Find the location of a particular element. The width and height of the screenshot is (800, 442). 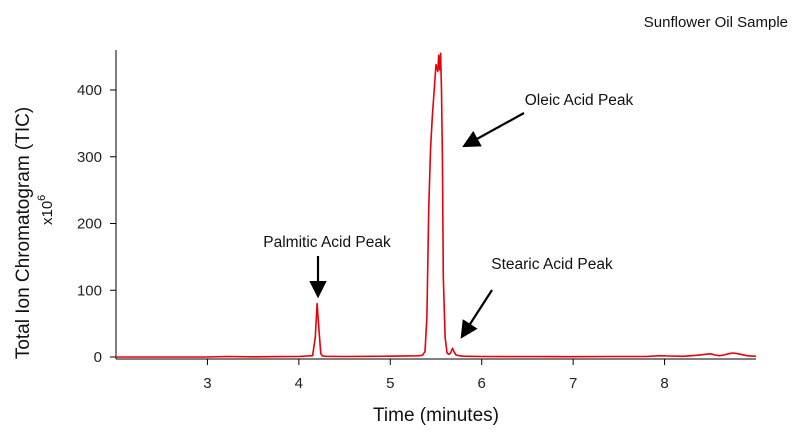

annotation-oleic-arrow is located at coordinates (493, 130).